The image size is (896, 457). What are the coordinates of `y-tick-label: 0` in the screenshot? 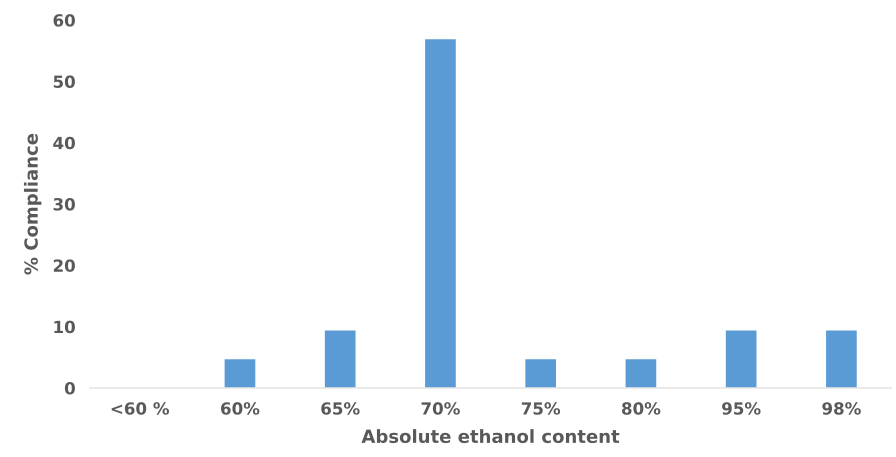 It's located at (69, 388).